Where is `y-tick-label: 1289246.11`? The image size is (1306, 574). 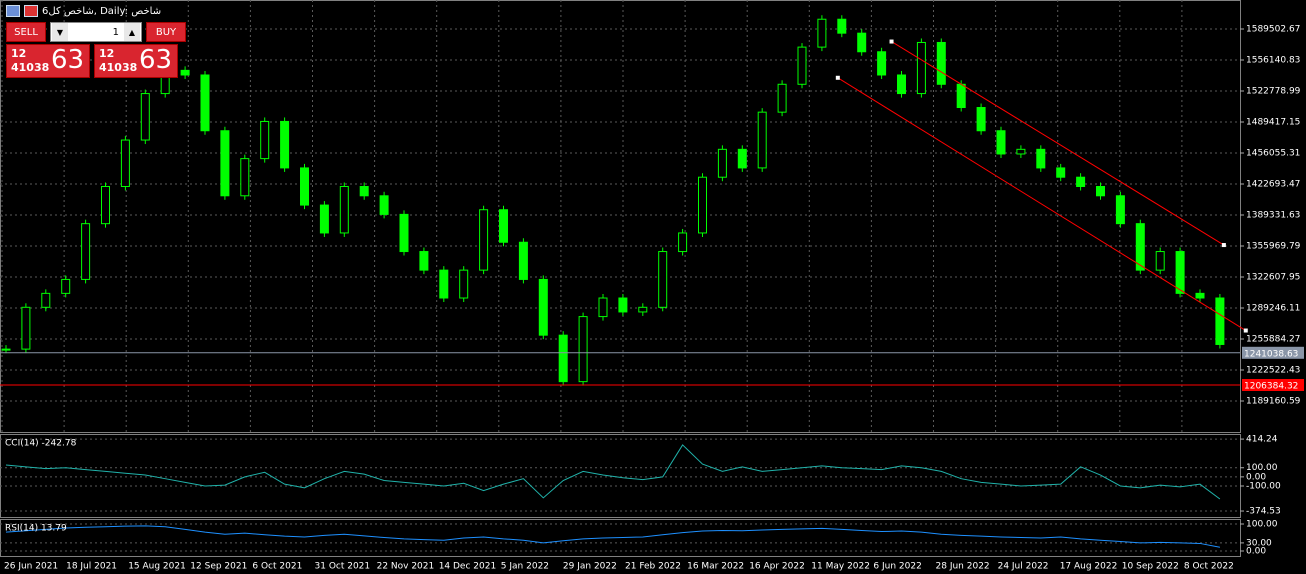
y-tick-label: 1289246.11 is located at coordinates (1273, 308).